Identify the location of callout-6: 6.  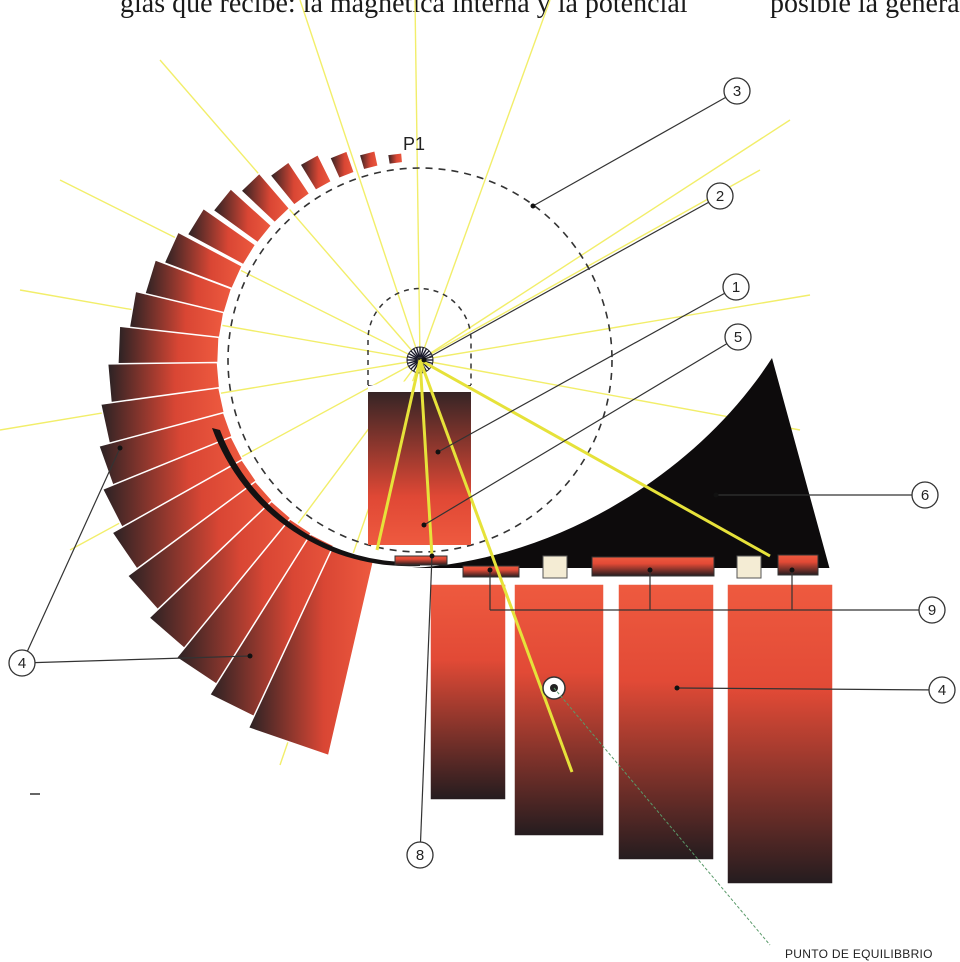
(826, 495).